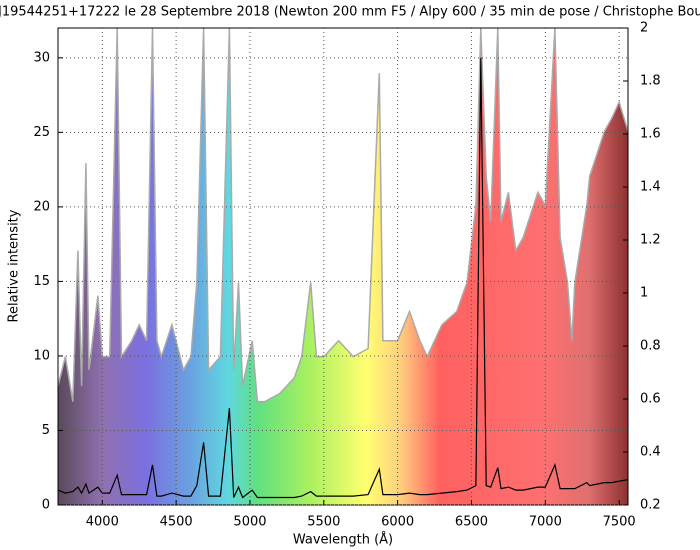 The image size is (700, 550). Describe the element at coordinates (343, 540) in the screenshot. I see `x-axis-label: Wavelength (Å)` at that location.